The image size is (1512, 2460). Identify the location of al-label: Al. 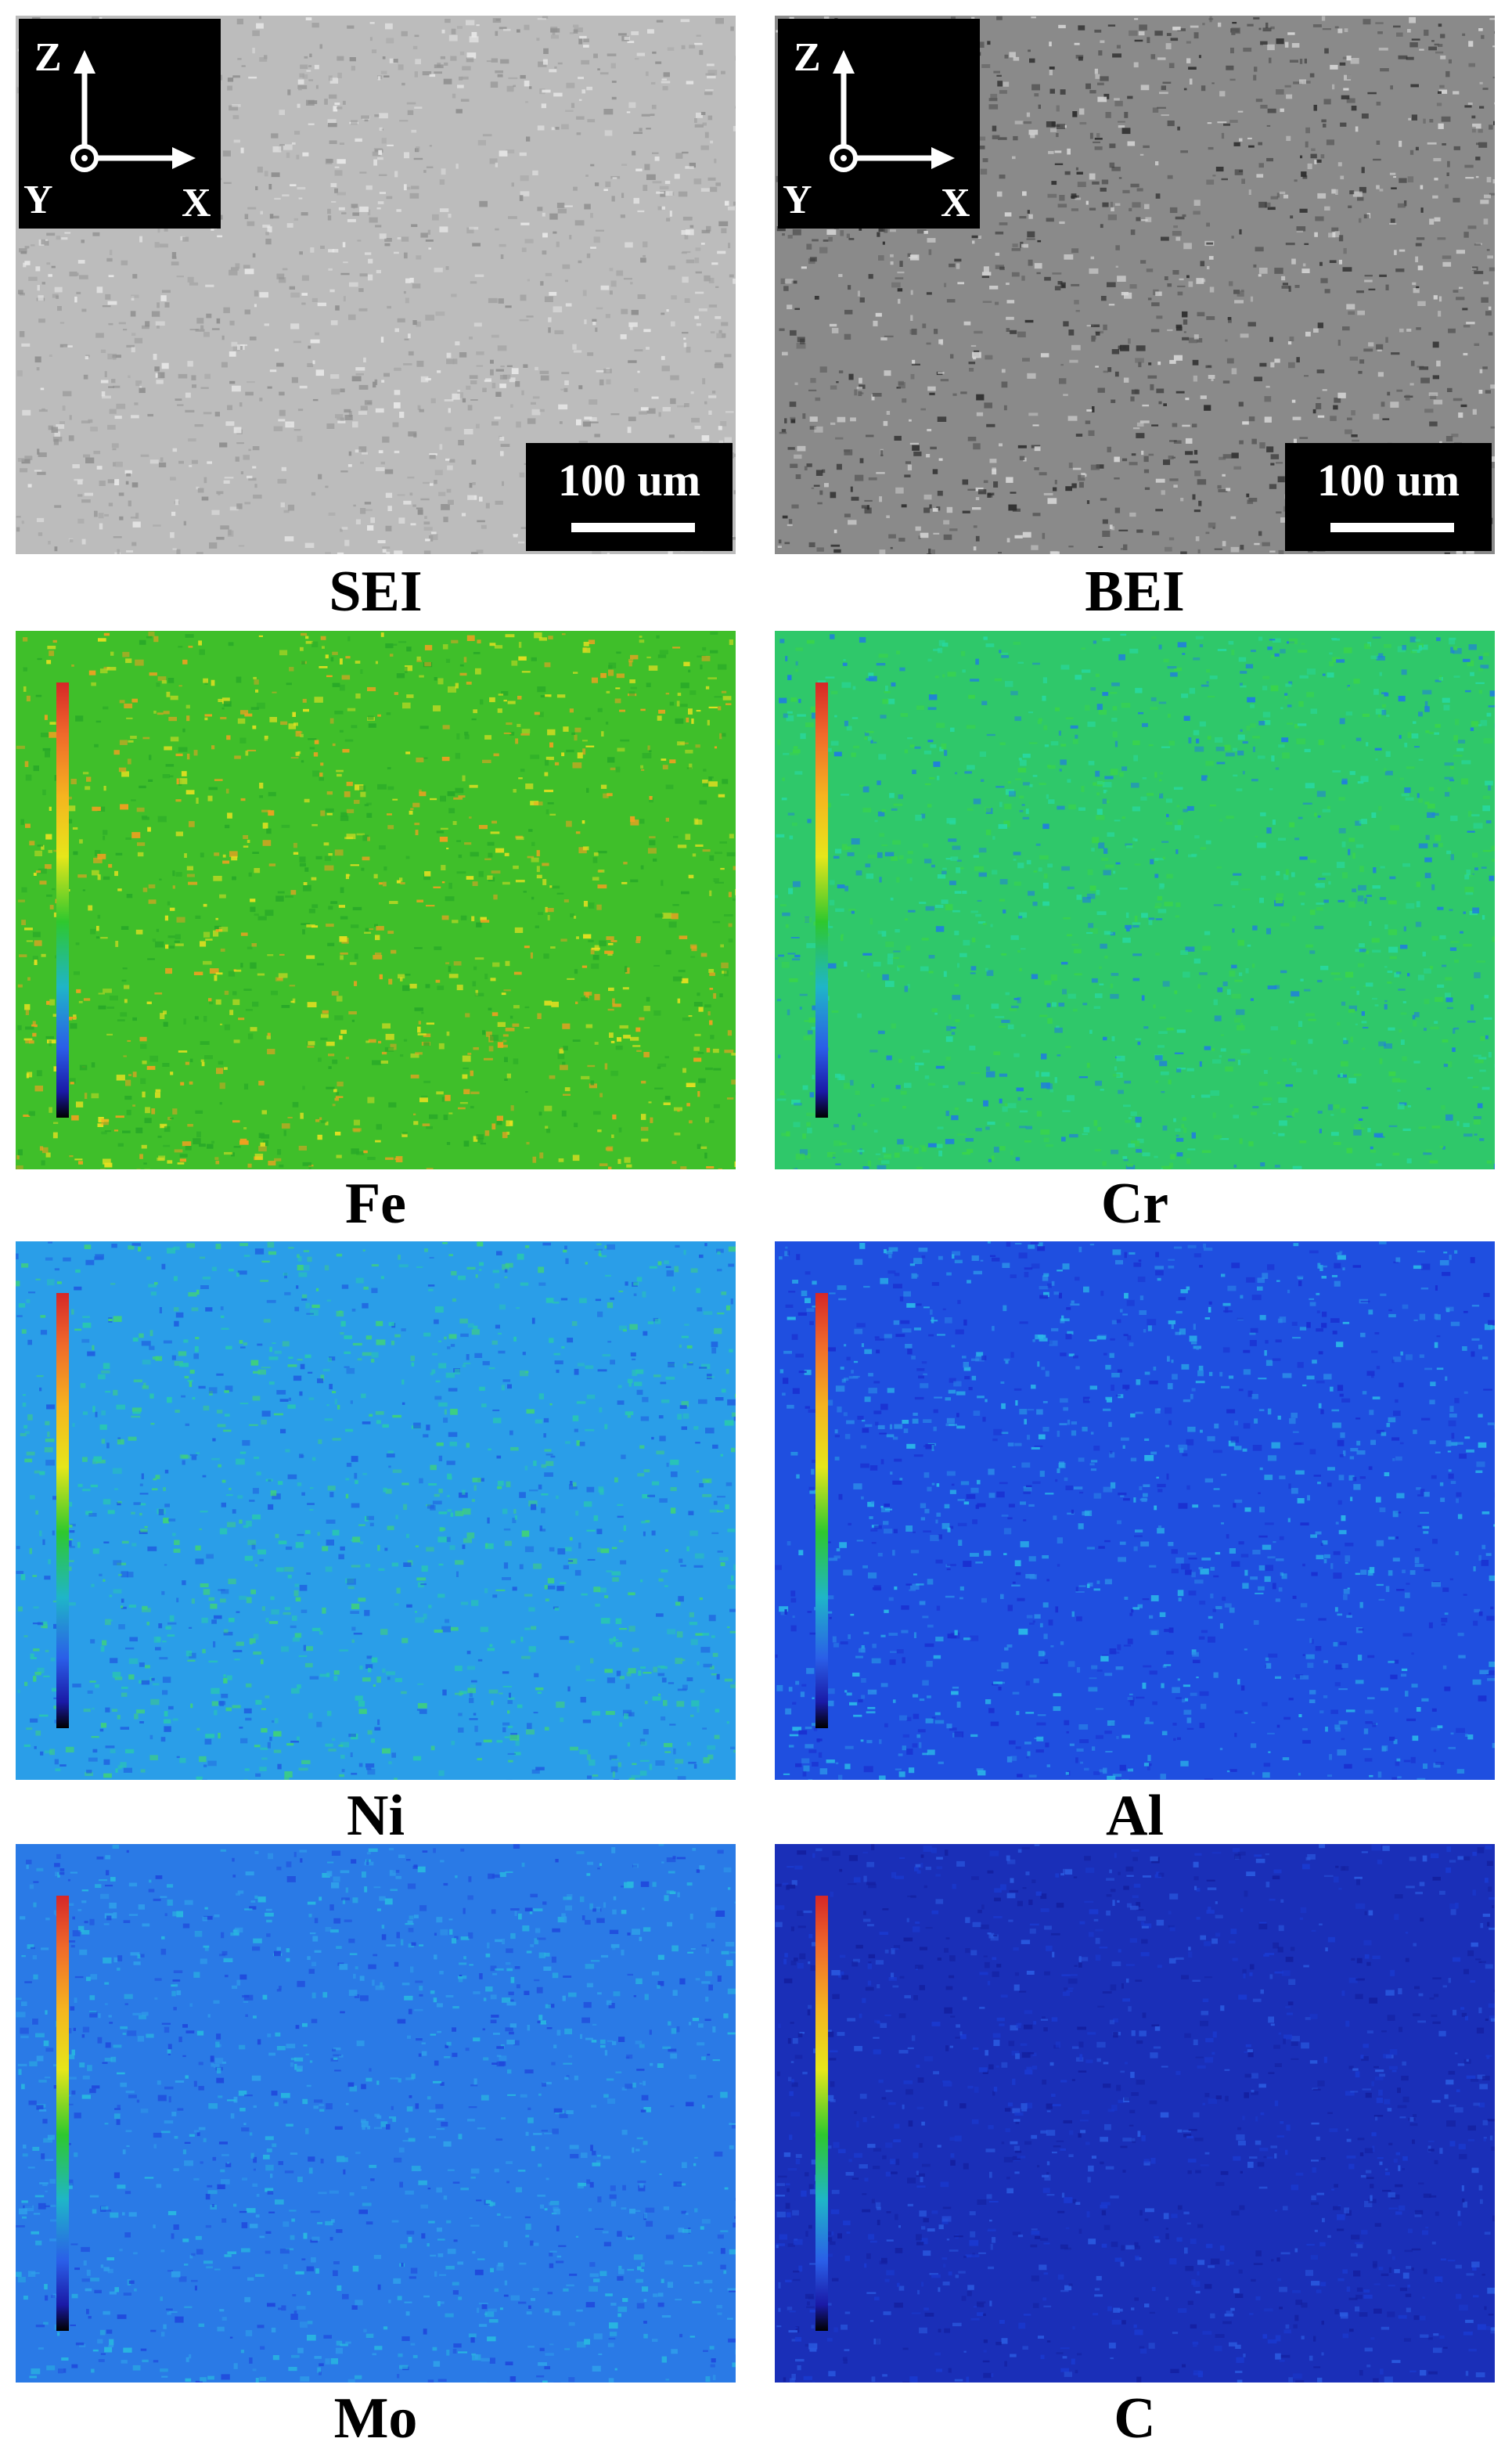
(1135, 1816).